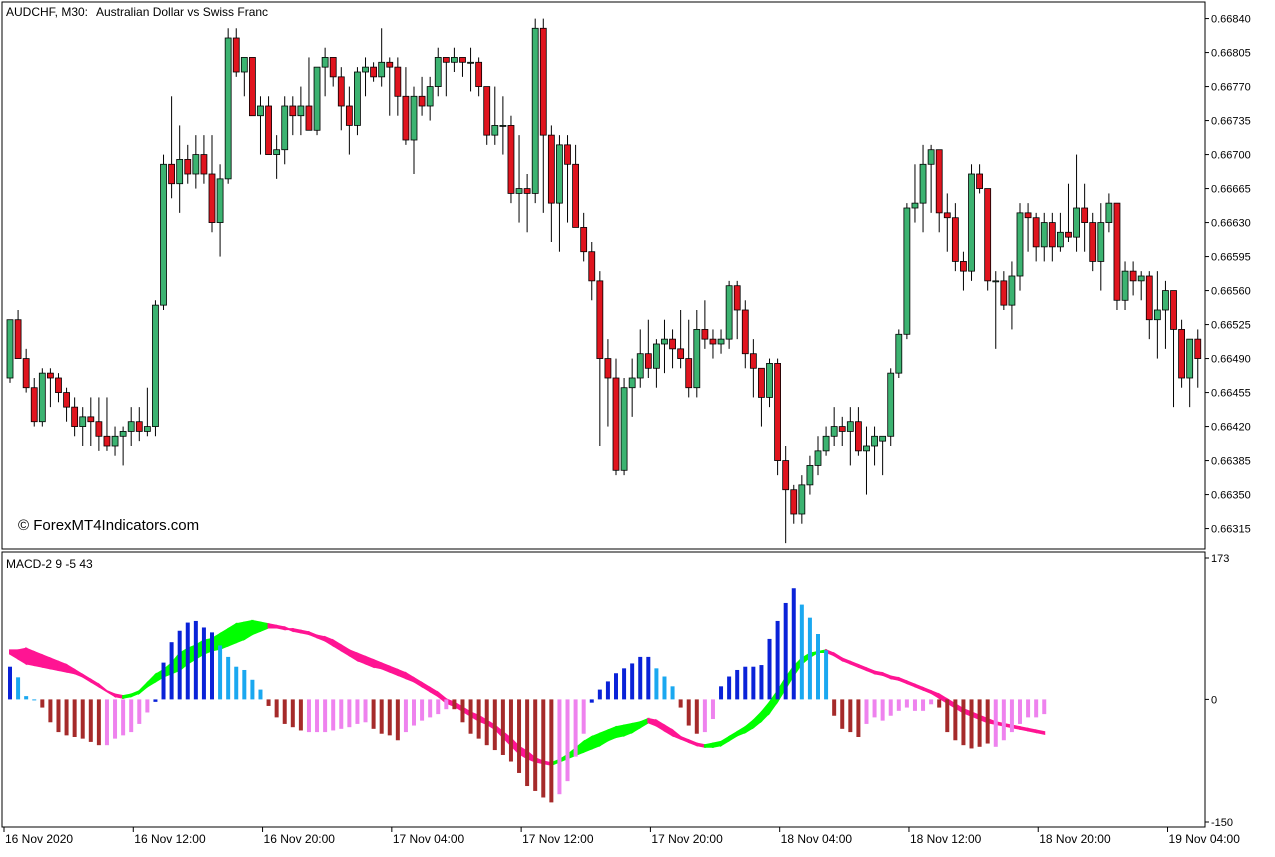 The width and height of the screenshot is (1275, 857). What do you see at coordinates (1219, 691) in the screenshot?
I see `indicator-axis: 173 0 -150` at bounding box center [1219, 691].